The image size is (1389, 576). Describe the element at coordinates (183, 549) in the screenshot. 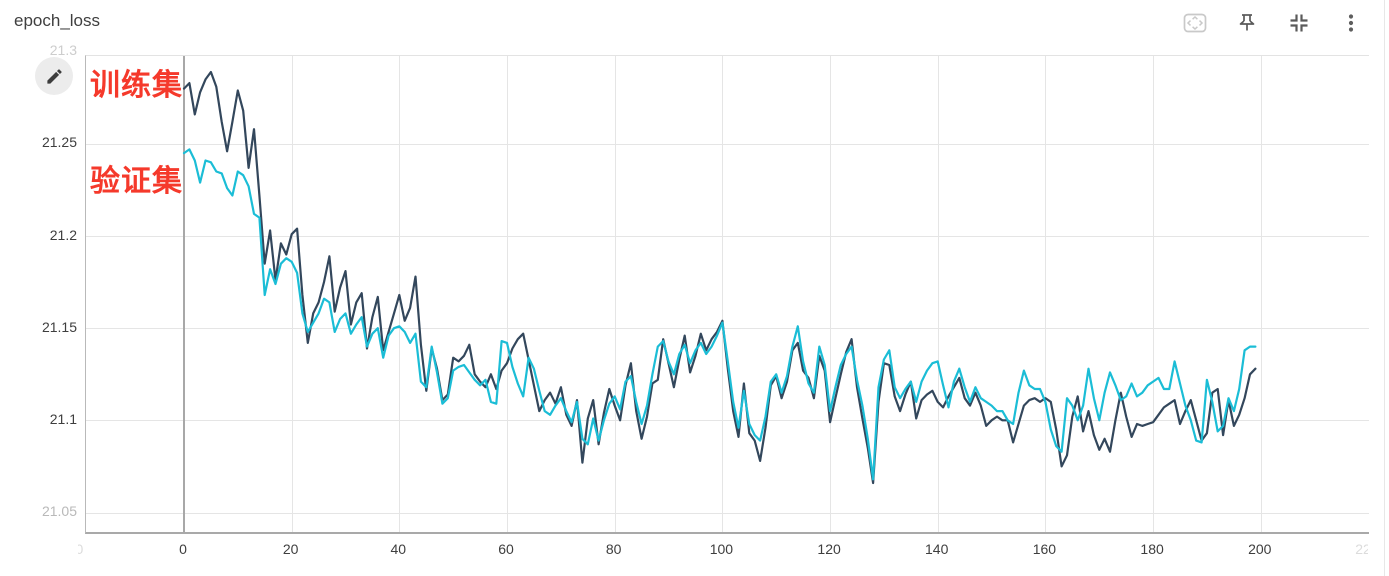

I see `x-tick-label-0: 0` at that location.